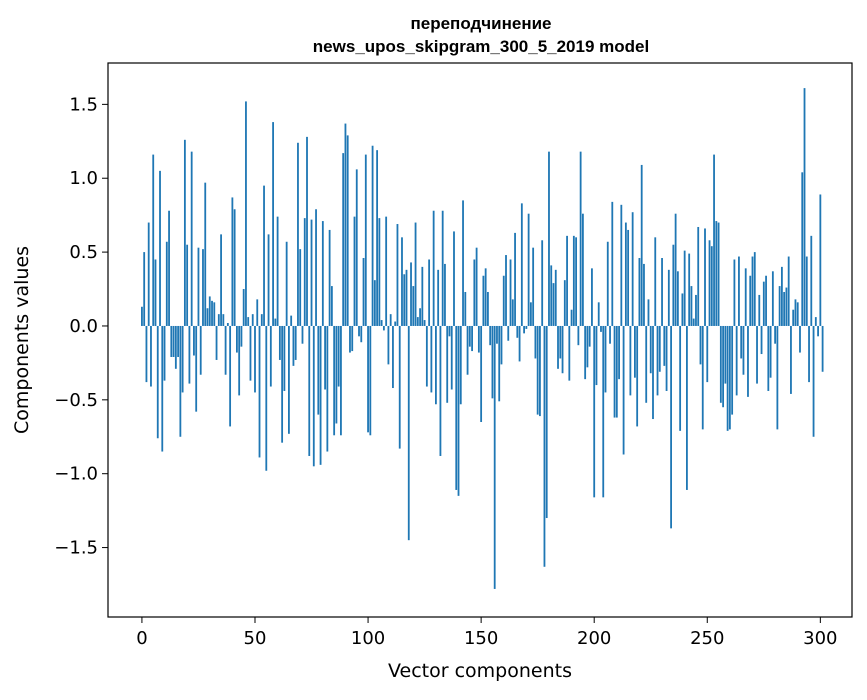 Image resolution: width=867 pixels, height=700 pixels. I want to click on x-tick-label: 250, so click(707, 638).